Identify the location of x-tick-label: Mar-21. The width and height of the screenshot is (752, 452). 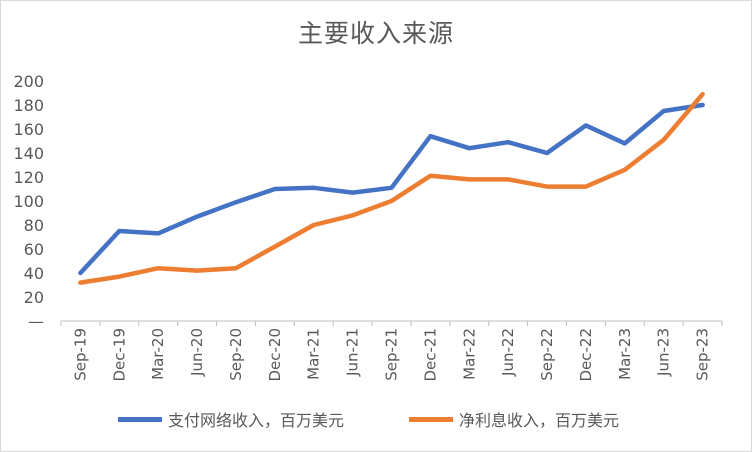
(314, 354).